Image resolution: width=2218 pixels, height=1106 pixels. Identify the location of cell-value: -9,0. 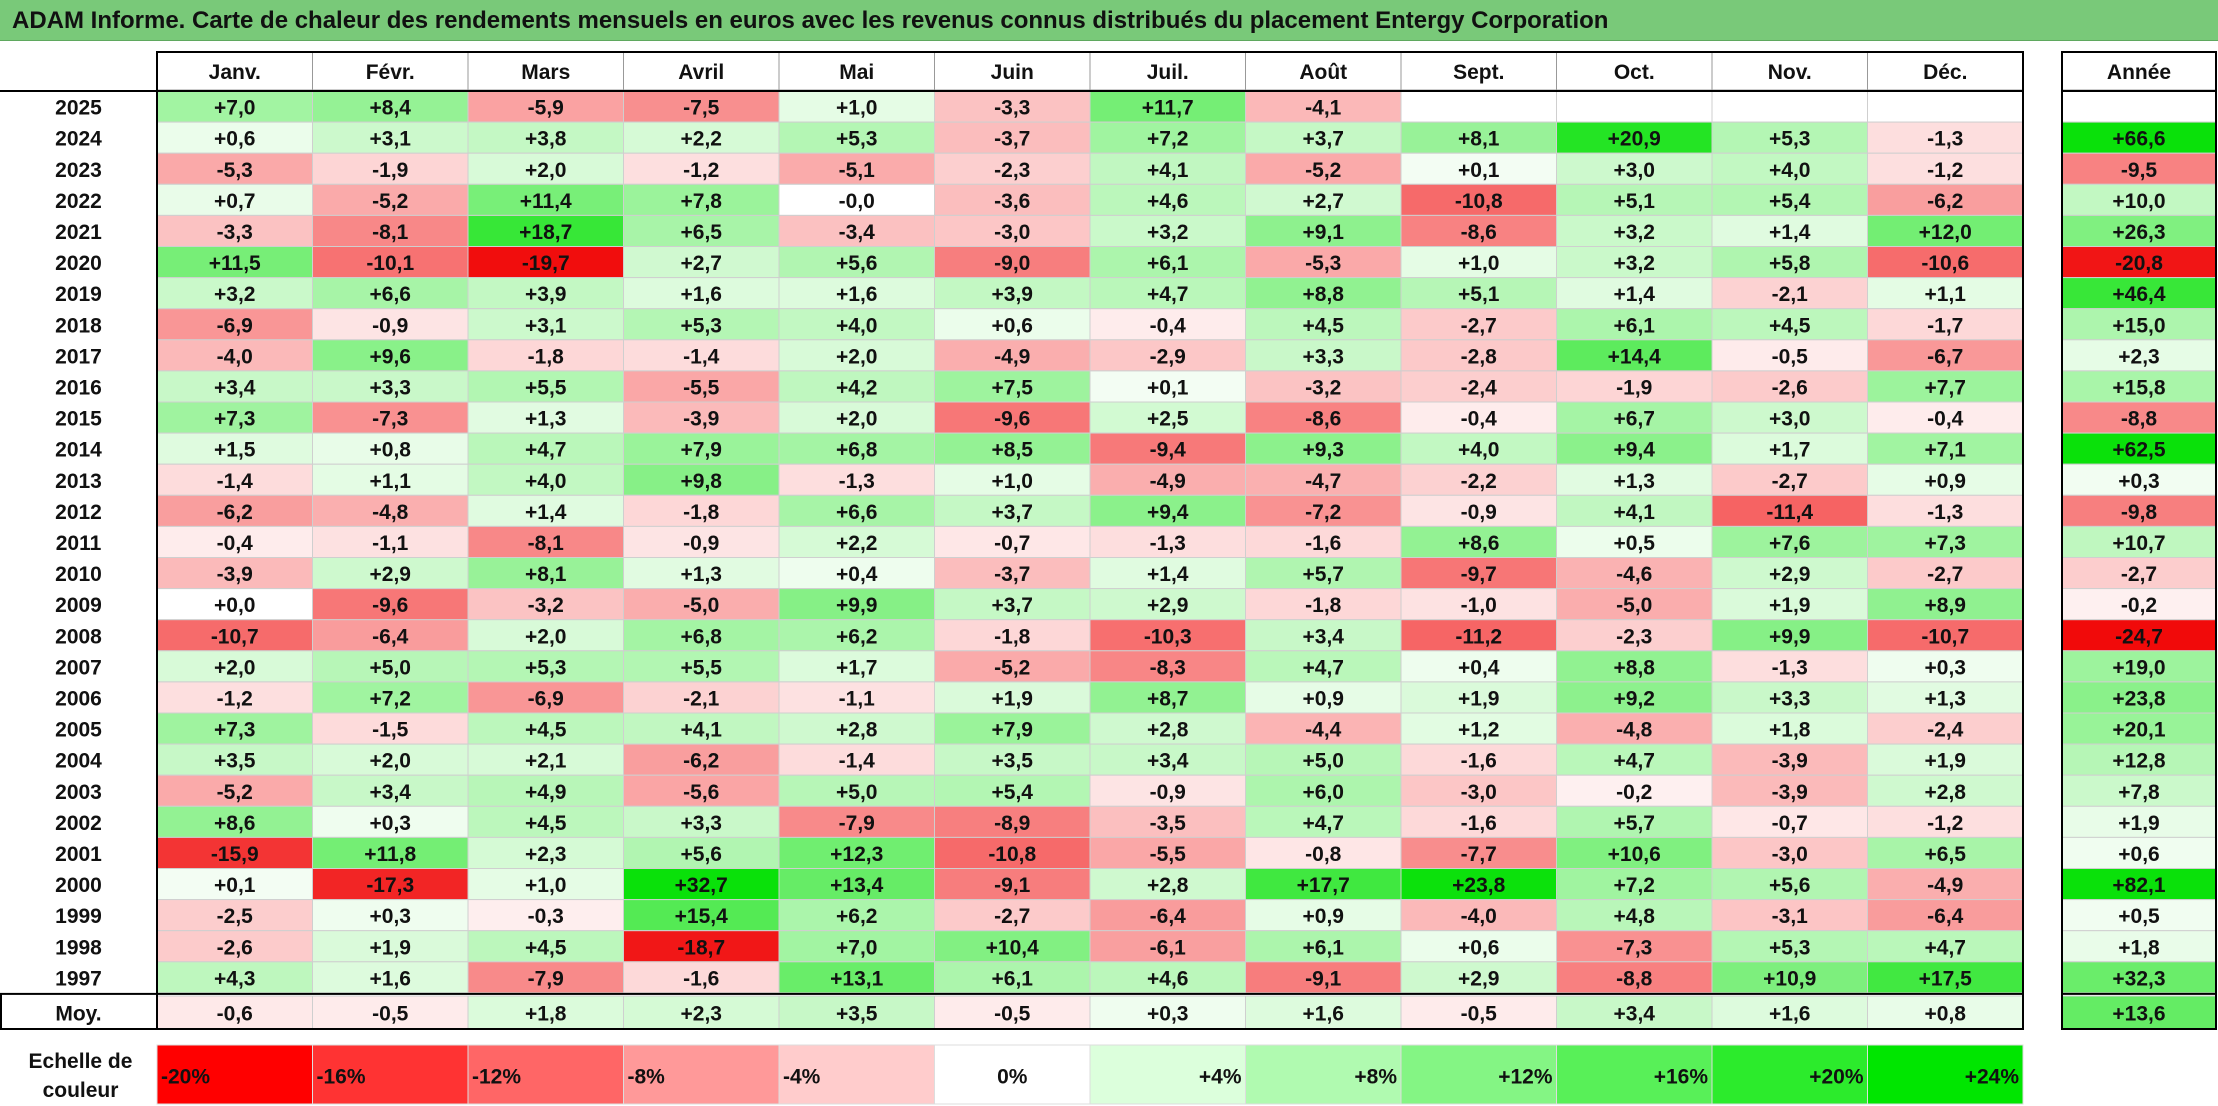
(1012, 263).